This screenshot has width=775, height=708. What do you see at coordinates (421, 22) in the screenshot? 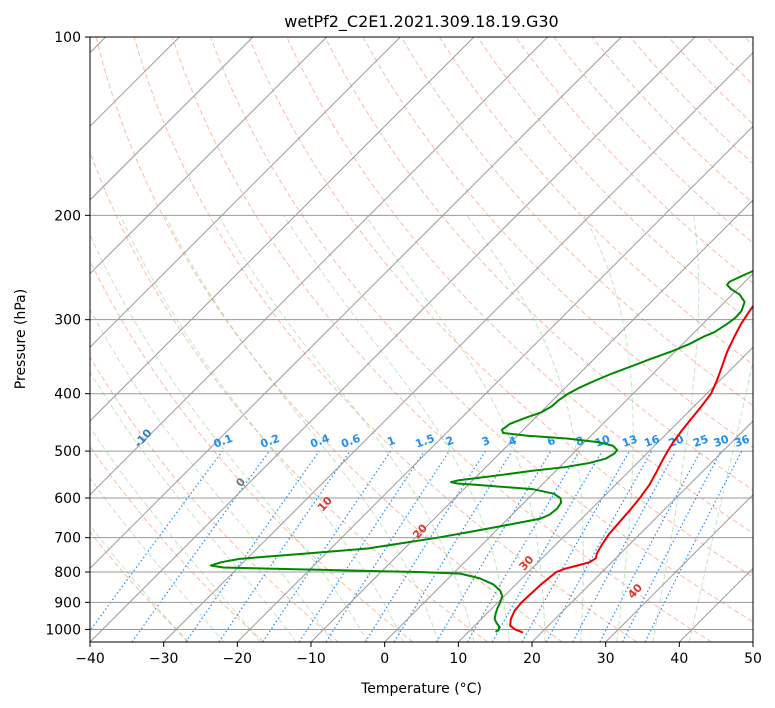
I see `chart-title: wetPf2_C2E1.2021.309.18.19.G30` at bounding box center [421, 22].